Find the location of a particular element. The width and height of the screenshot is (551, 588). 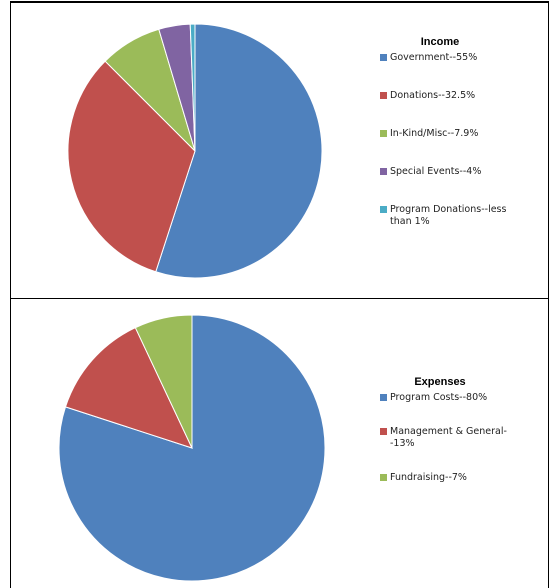

legend-item: Donations--32.5% is located at coordinates (455, 96).